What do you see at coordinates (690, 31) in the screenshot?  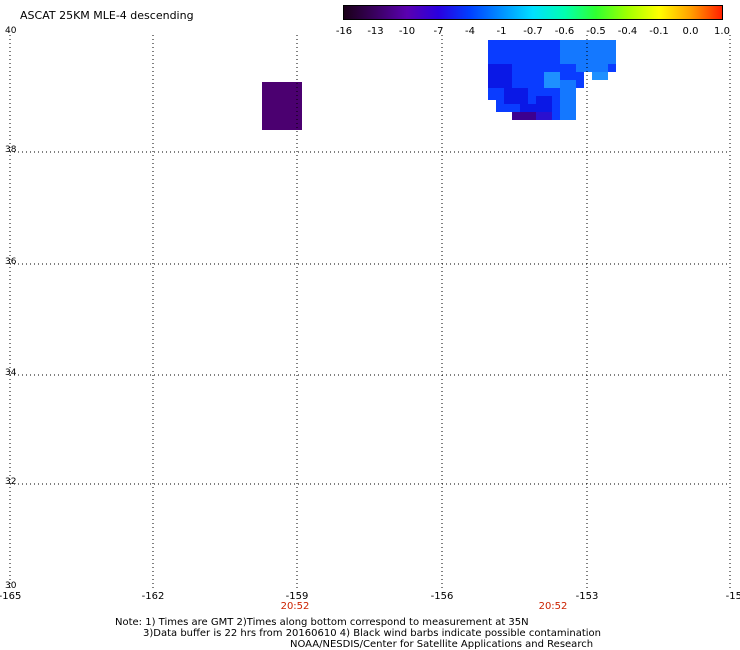 I see `colorbar-label: 0.0` at bounding box center [690, 31].